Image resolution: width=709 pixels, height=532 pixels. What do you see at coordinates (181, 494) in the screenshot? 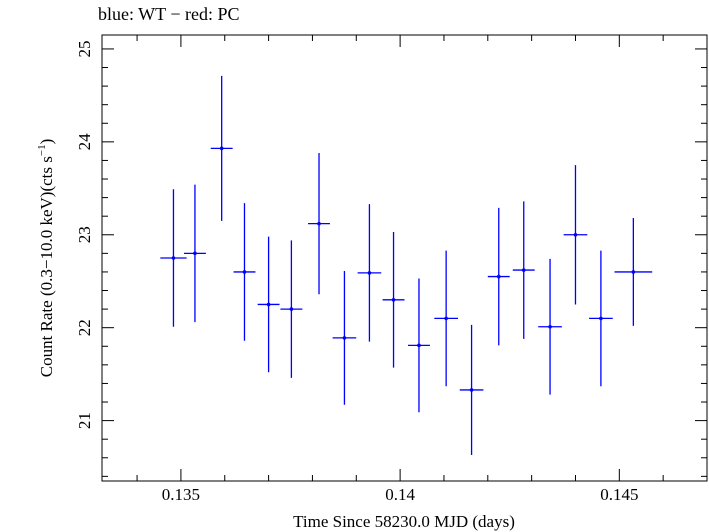
I see `x-tick-label: 0.135` at bounding box center [181, 494].